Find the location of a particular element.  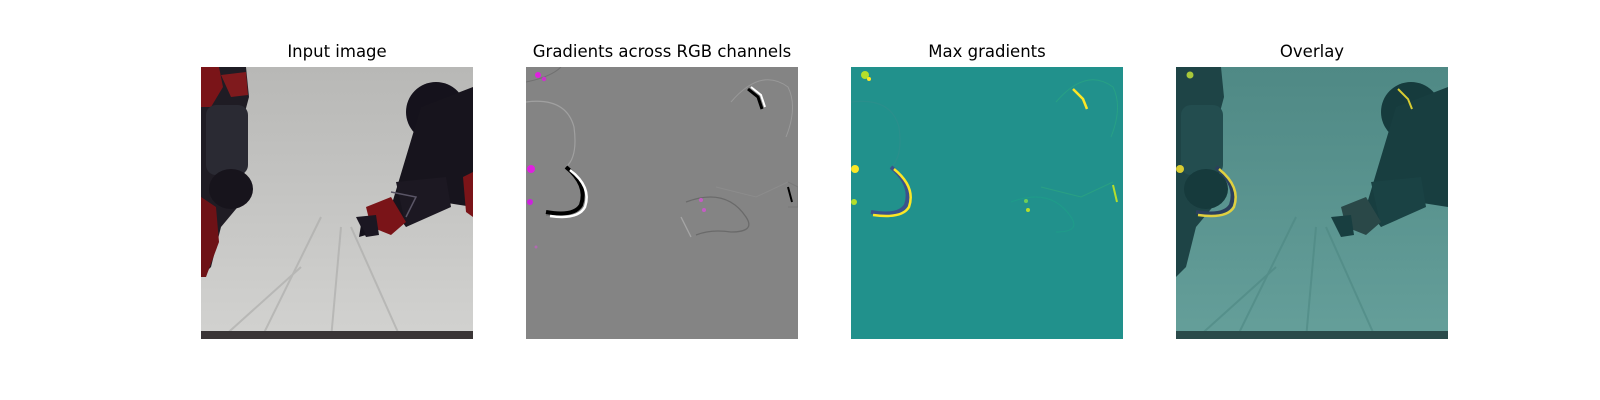

heatmap-overlay-photo-icon is located at coordinates (1312, 203).